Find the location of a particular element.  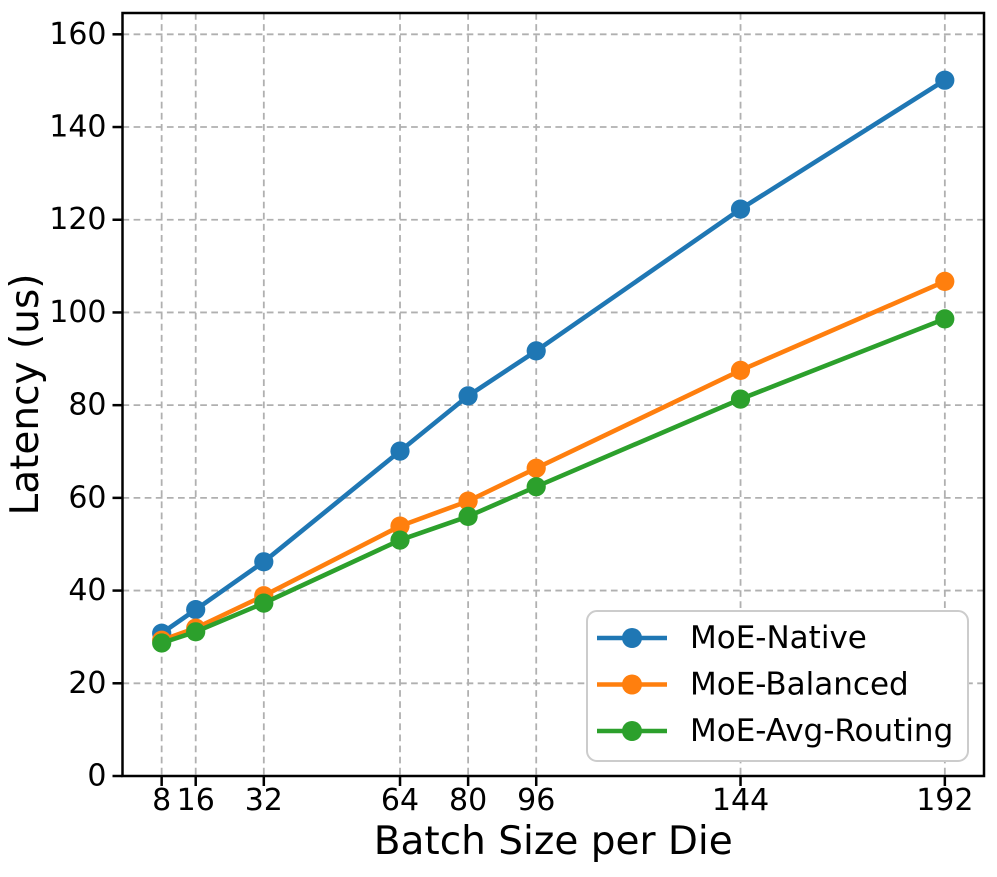

x-axis-label: Batch Size per Die is located at coordinates (553, 841).